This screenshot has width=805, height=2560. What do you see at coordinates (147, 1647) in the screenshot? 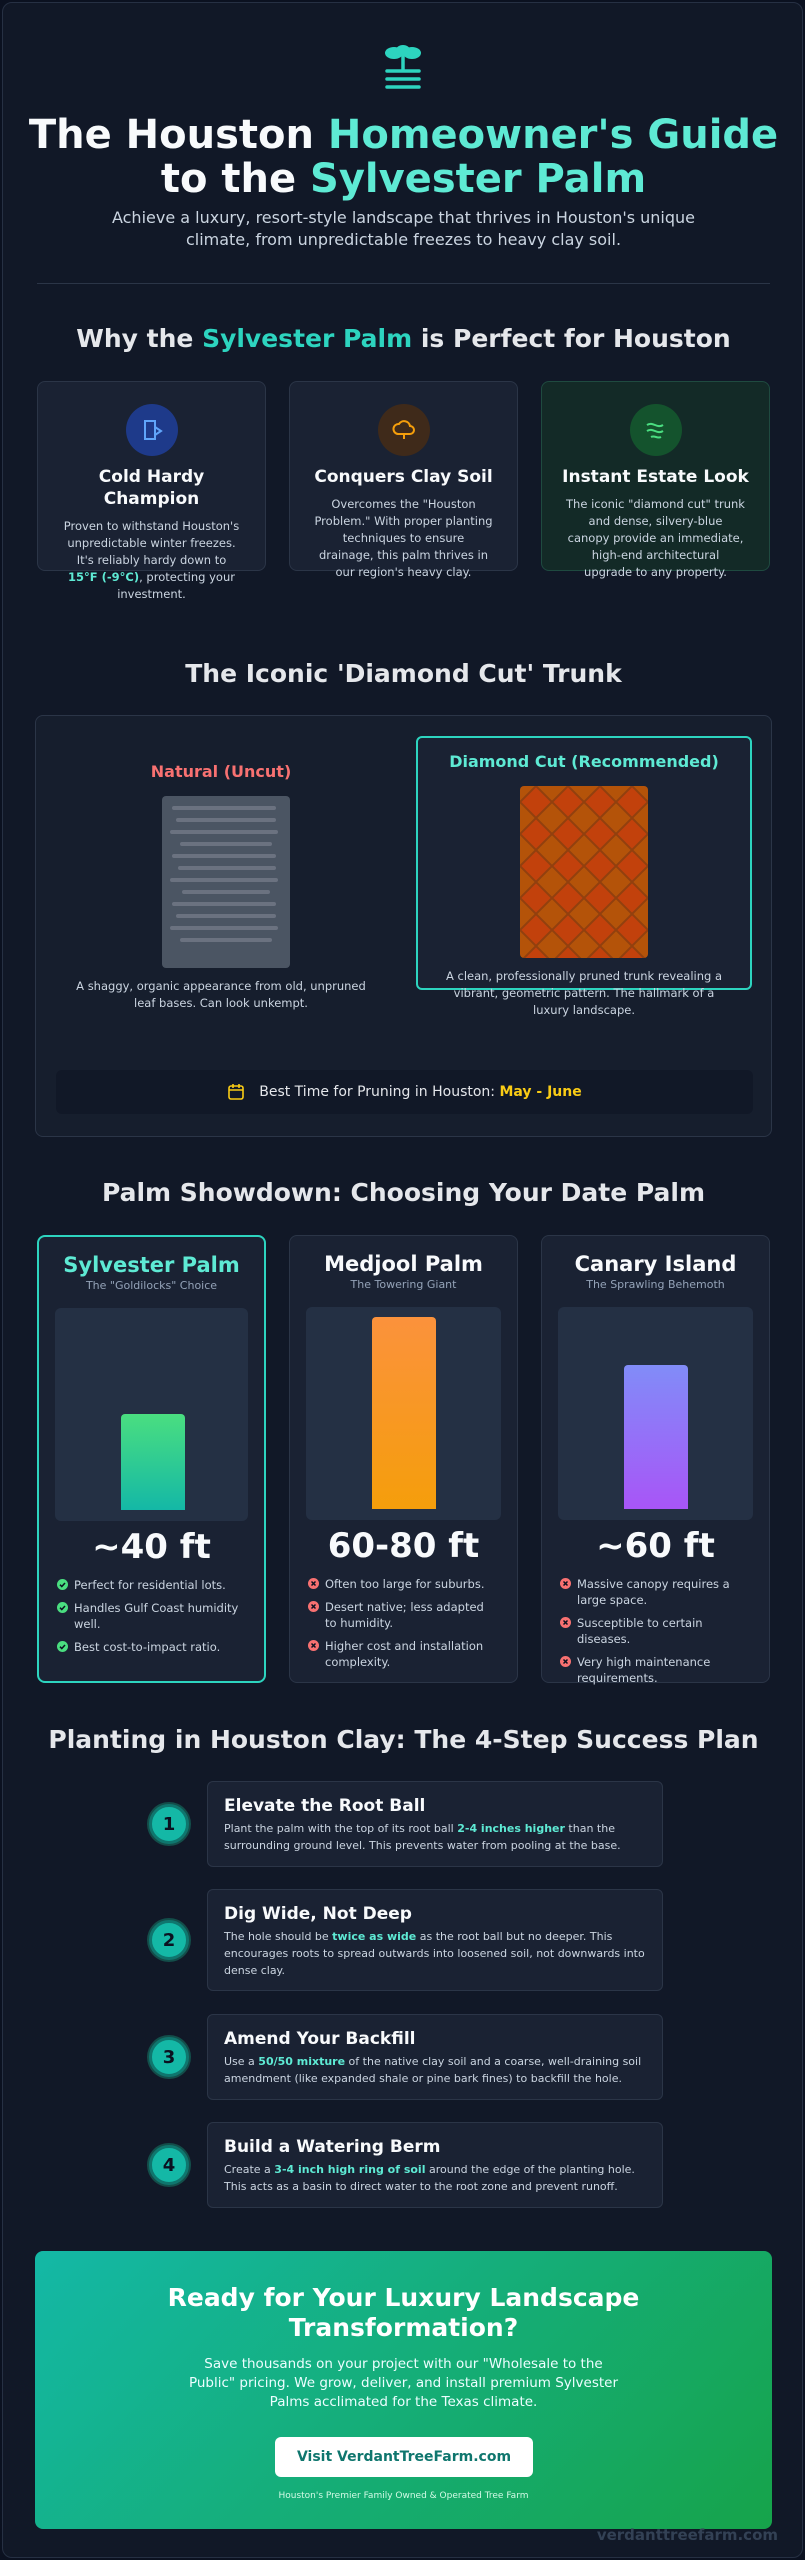
I see `point-text: Best cost-to-impact ratio.` at bounding box center [147, 1647].